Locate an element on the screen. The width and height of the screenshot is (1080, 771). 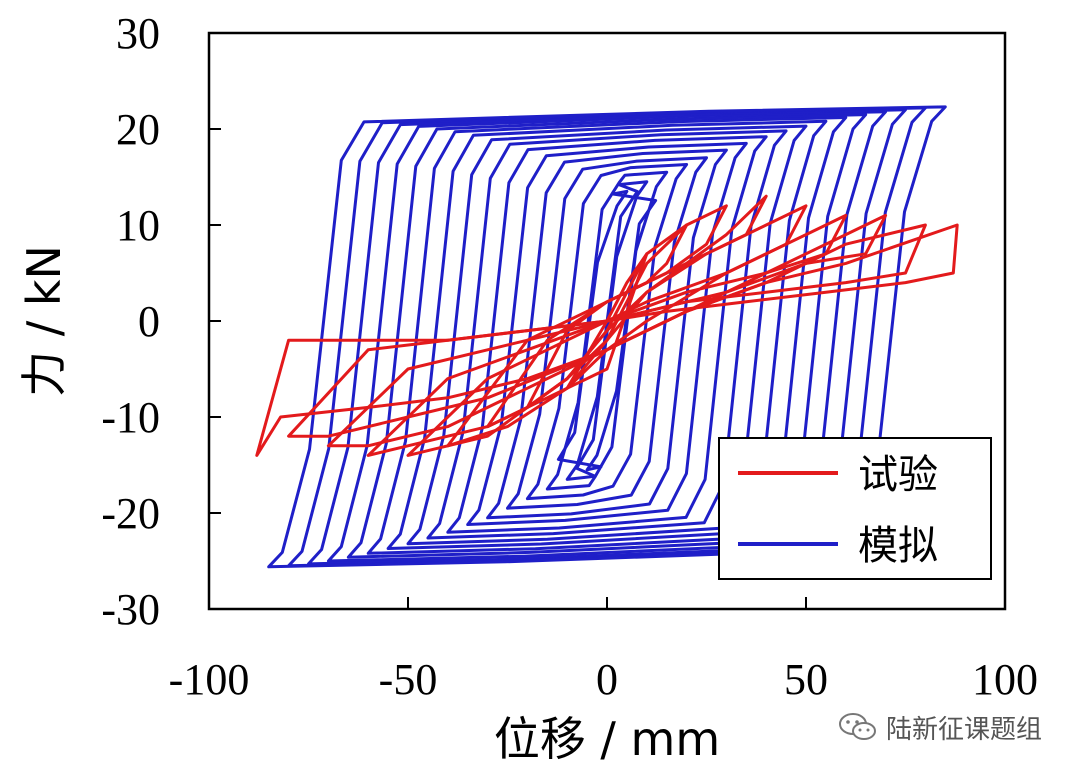
y-tick-label: 20 is located at coordinates (138, 129).